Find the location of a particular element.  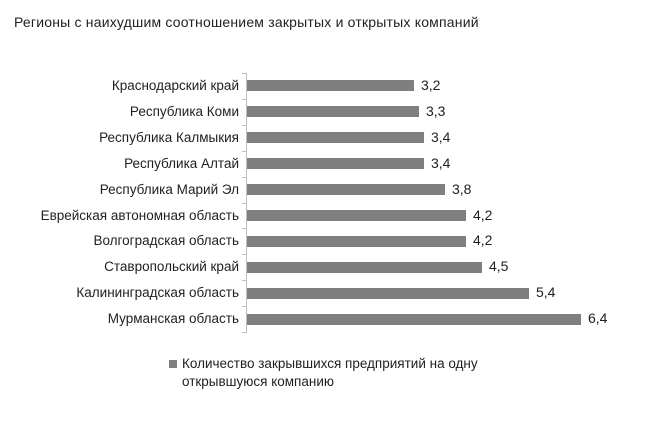

value-label: 4,5 is located at coordinates (499, 266).